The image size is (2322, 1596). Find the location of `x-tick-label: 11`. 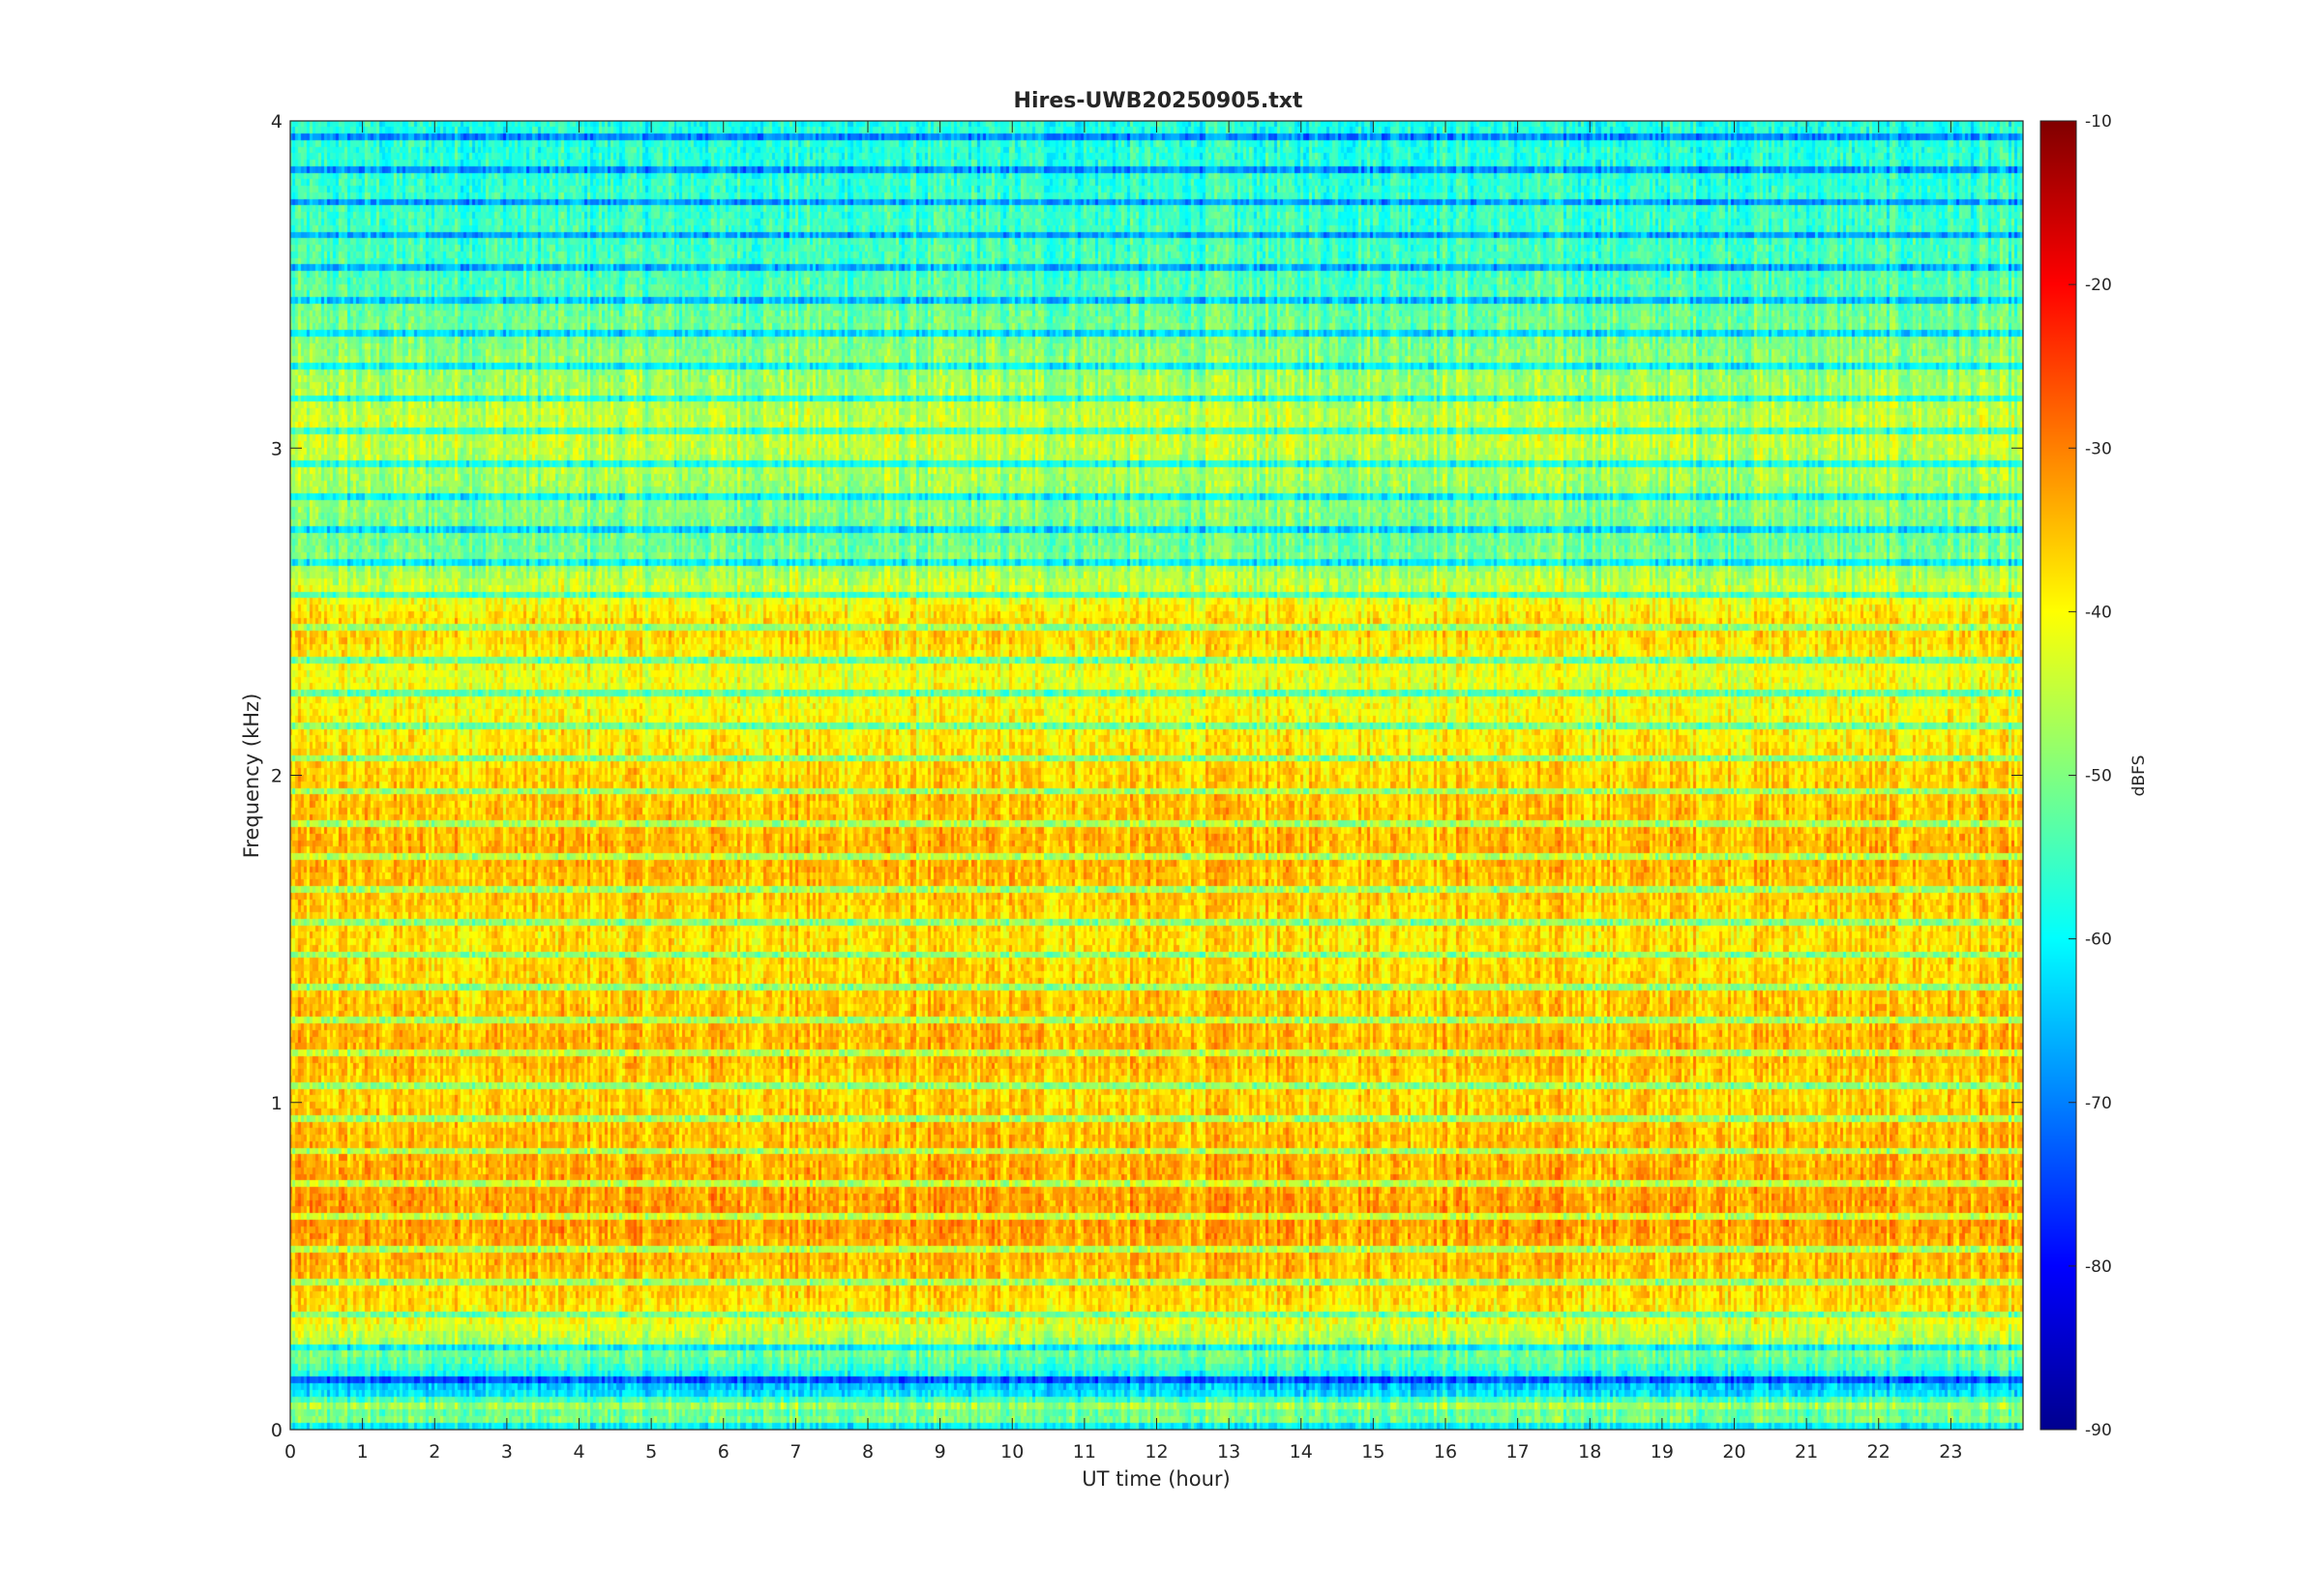

x-tick-label: 11 is located at coordinates (1084, 1452).